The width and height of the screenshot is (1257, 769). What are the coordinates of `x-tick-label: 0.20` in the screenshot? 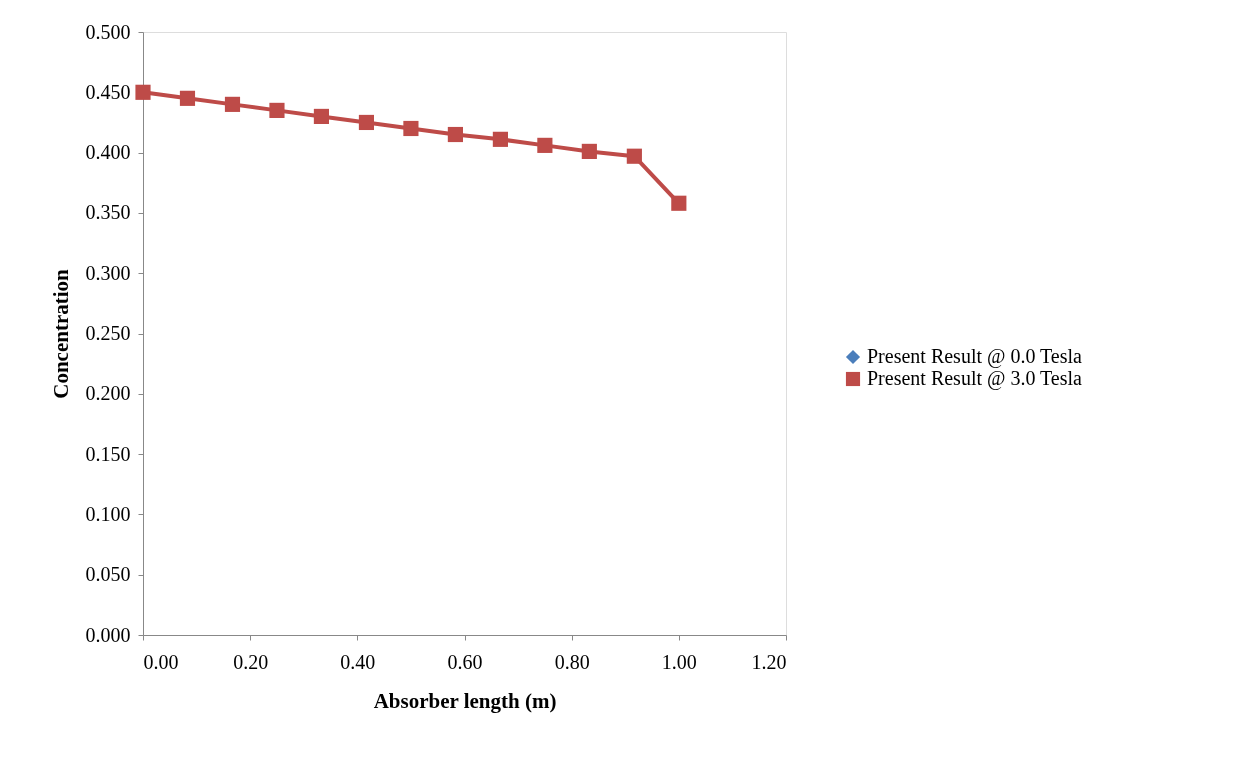 It's located at (251, 661).